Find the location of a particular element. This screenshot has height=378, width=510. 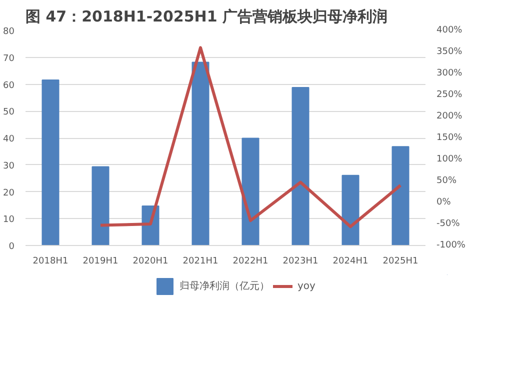

y2-tick-label: 400% is located at coordinates (449, 31).